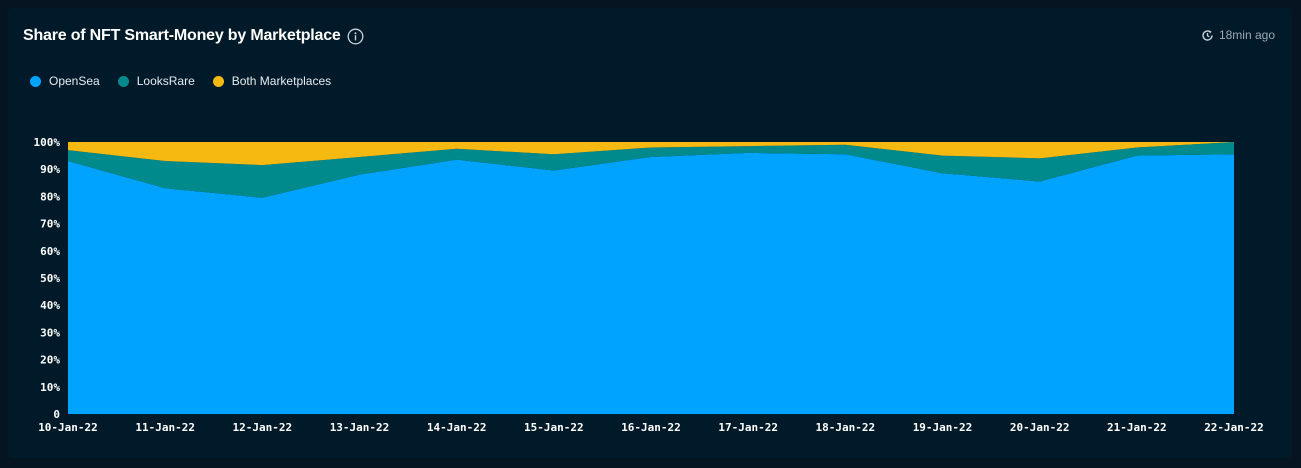 The image size is (1301, 468). I want to click on chart-title: Share of NFT Smart-Money by Marketplace, so click(182, 35).